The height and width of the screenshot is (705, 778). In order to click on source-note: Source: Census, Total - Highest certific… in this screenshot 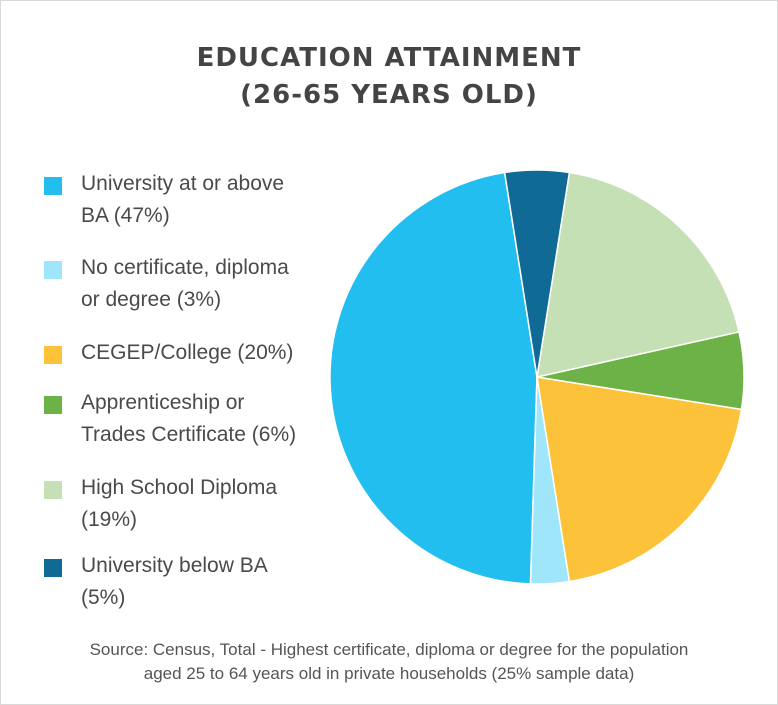, I will do `click(389, 662)`.